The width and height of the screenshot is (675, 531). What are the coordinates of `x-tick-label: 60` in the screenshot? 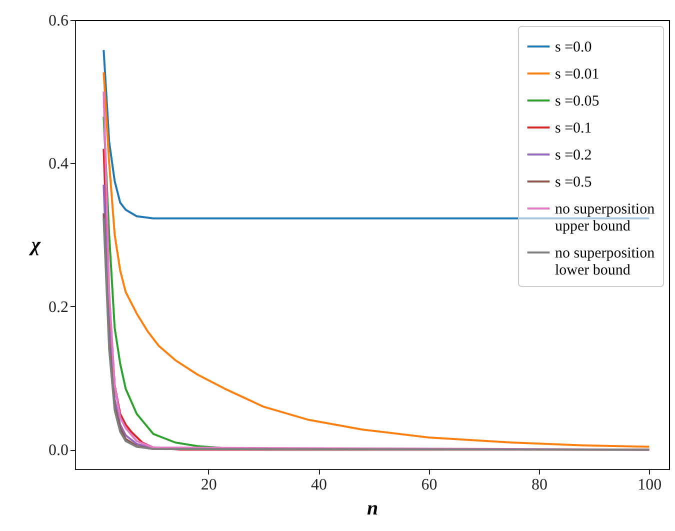 It's located at (429, 485).